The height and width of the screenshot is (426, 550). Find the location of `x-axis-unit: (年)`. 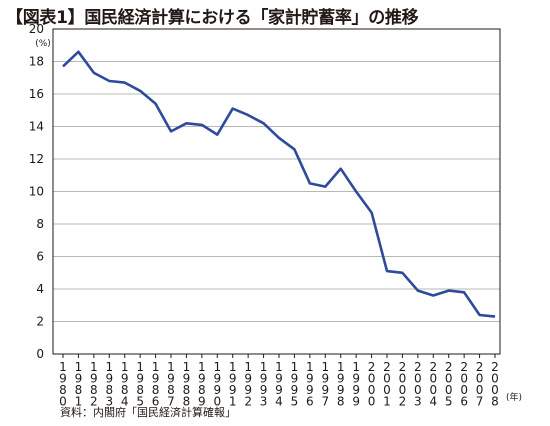

x-axis-unit: (年) is located at coordinates (514, 397).